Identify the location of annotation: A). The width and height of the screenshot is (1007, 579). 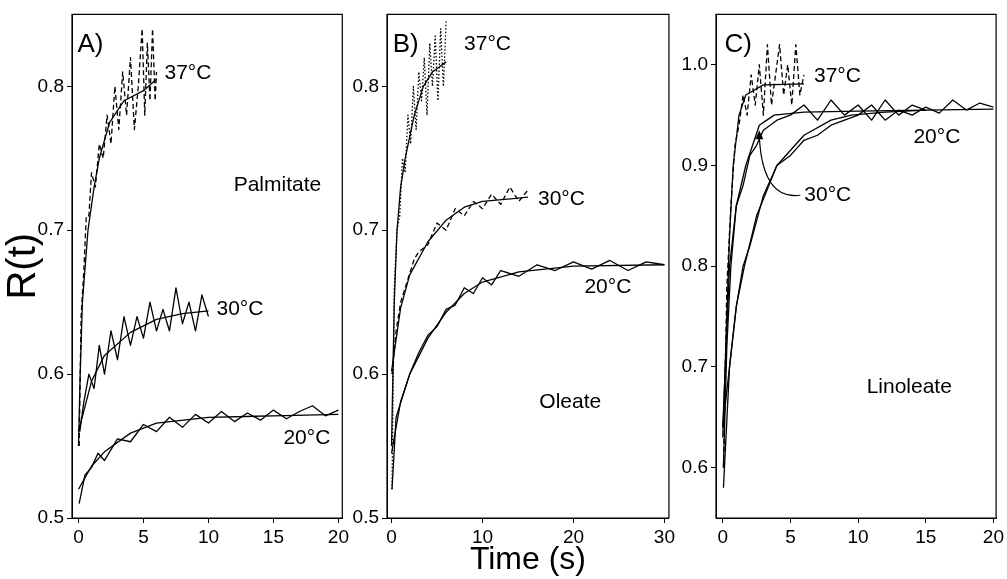
(90, 42).